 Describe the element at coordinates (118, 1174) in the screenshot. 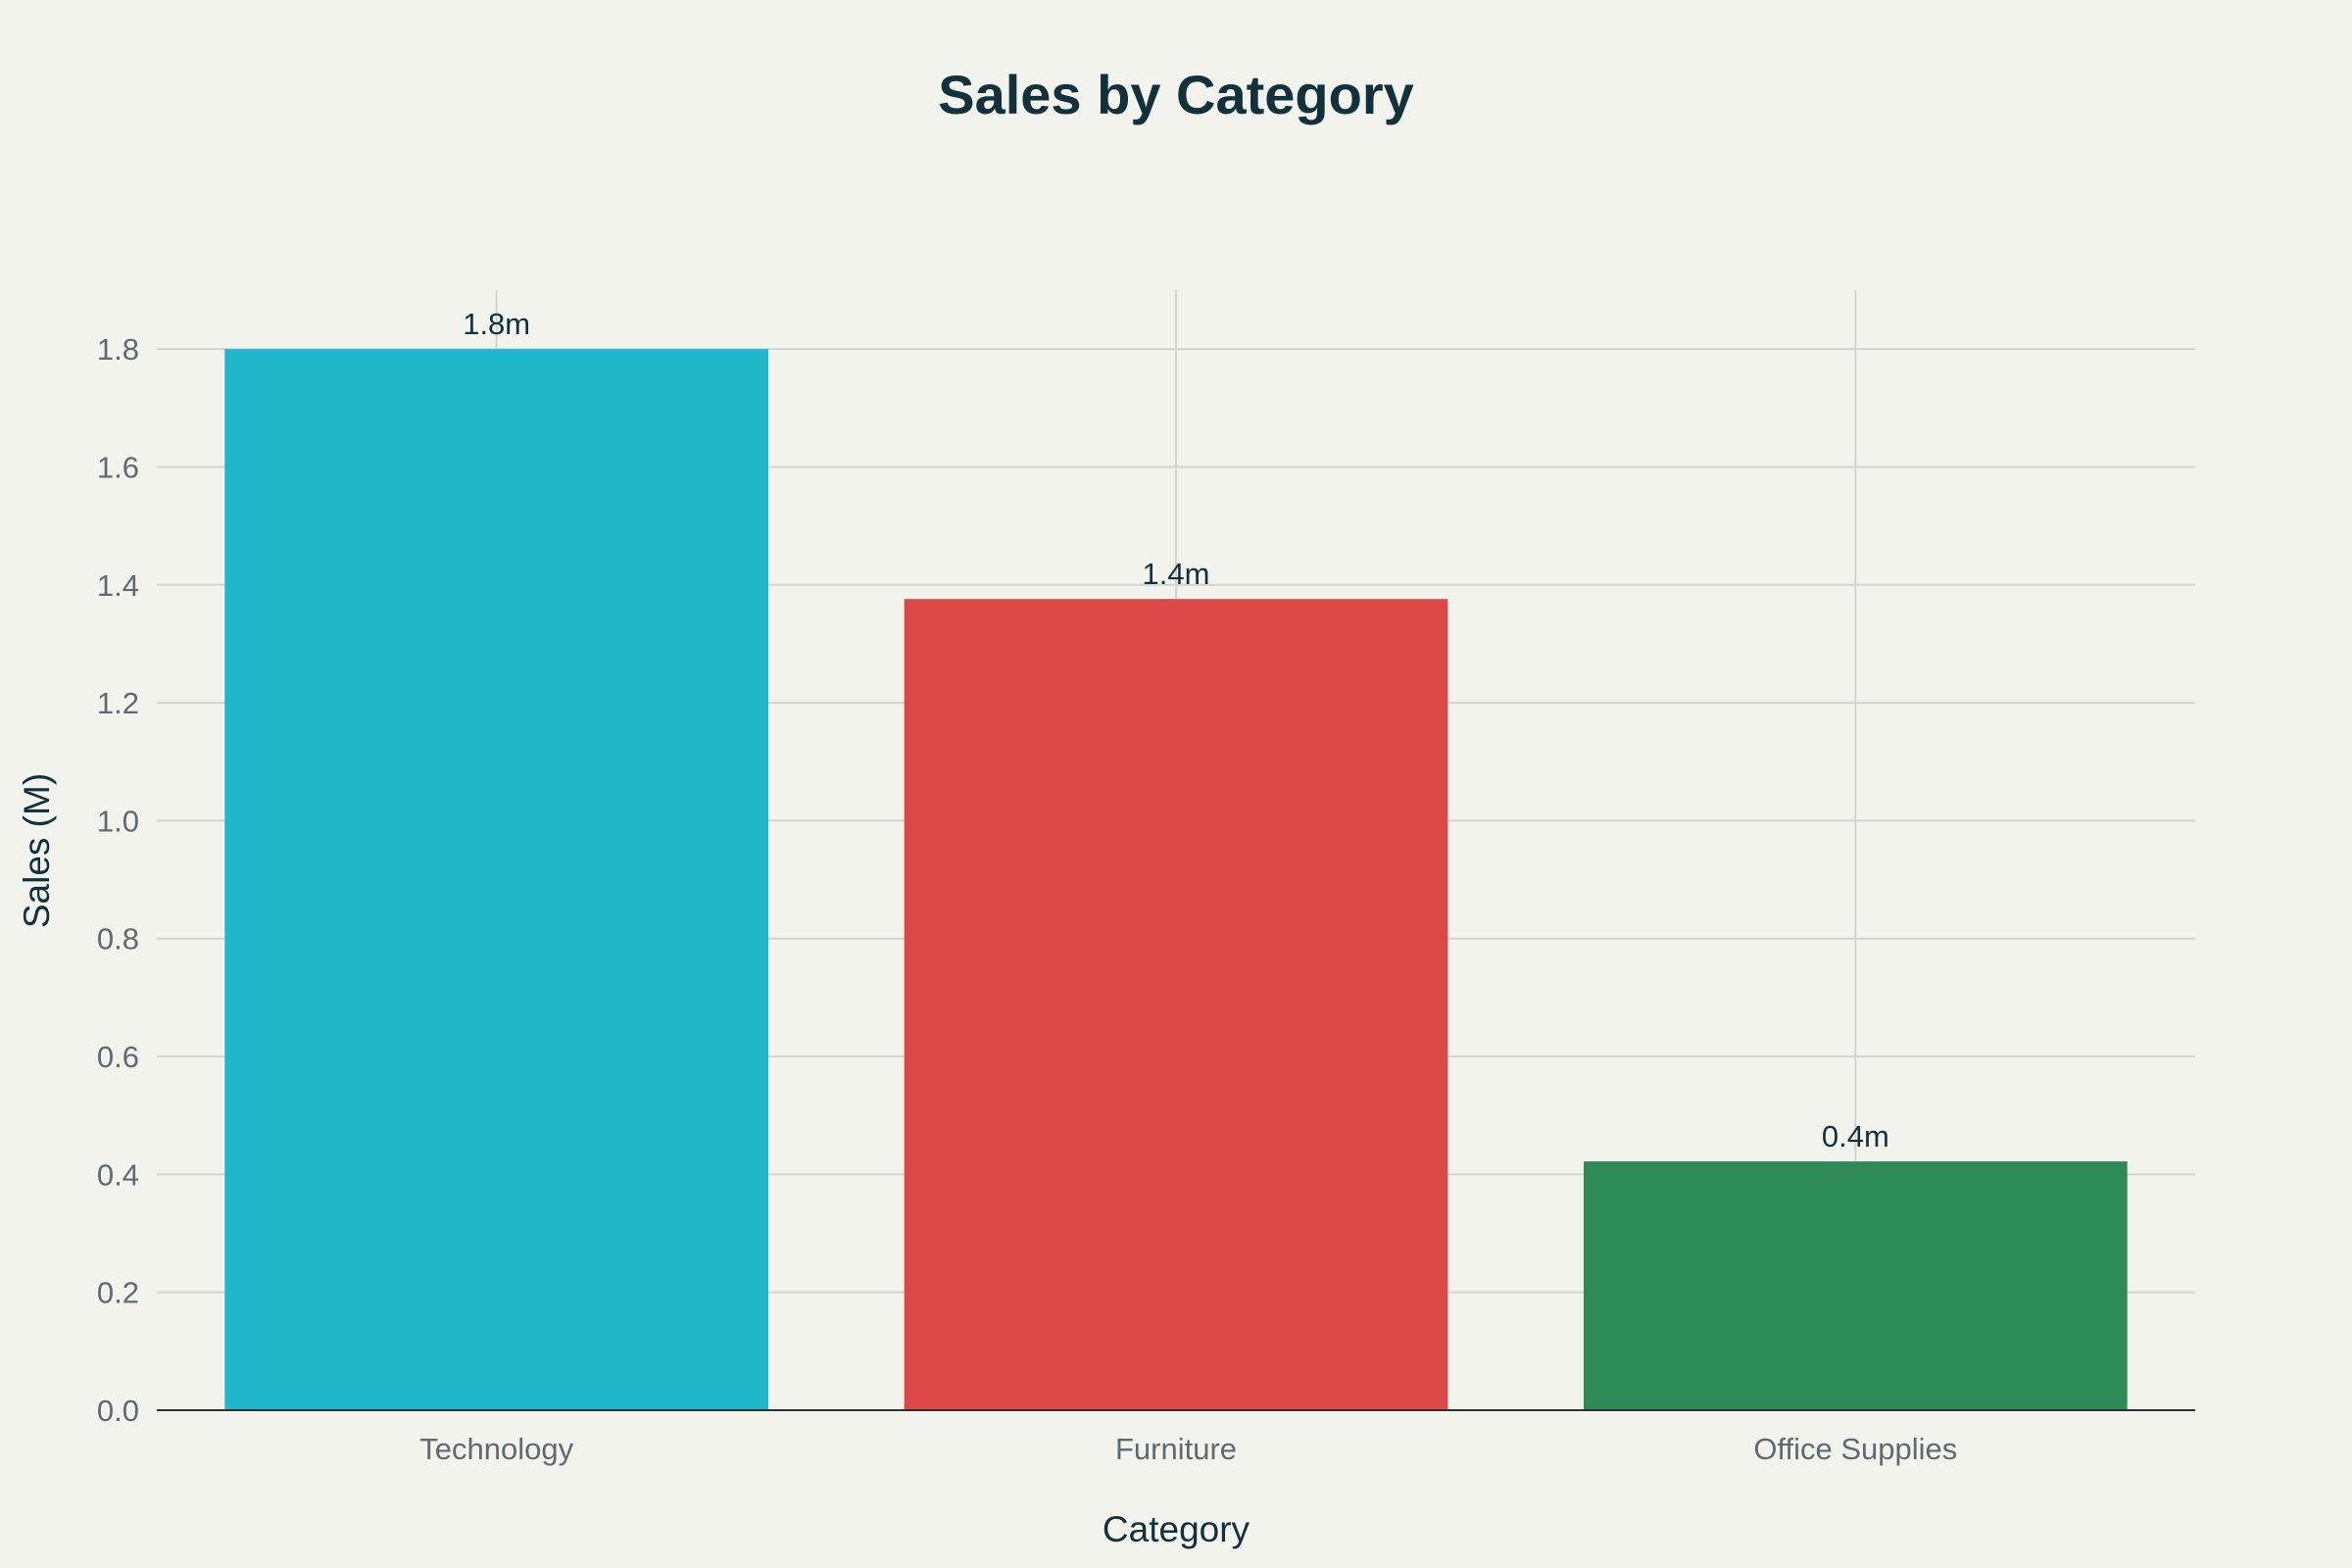

I see `y-tick-label: 0.4` at that location.